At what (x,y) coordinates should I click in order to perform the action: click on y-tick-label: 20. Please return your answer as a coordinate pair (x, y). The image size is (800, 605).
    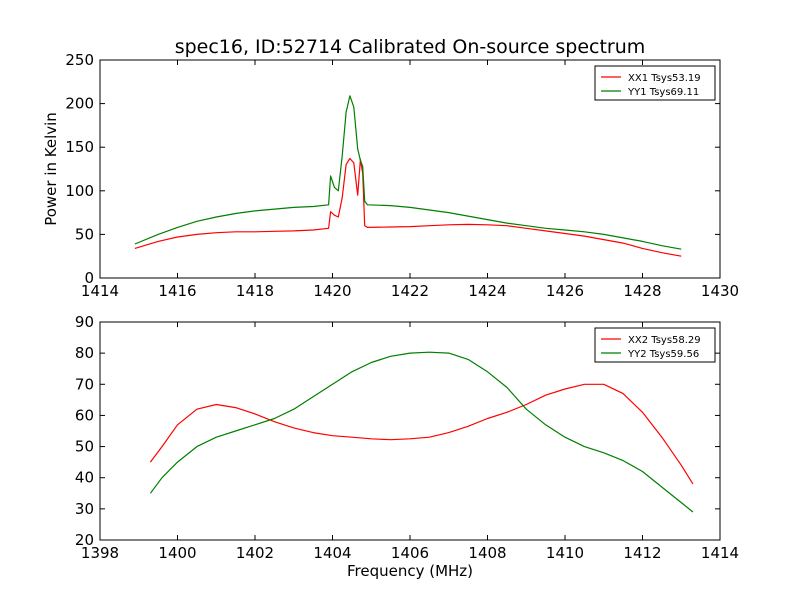
    Looking at the image, I should click on (84, 540).